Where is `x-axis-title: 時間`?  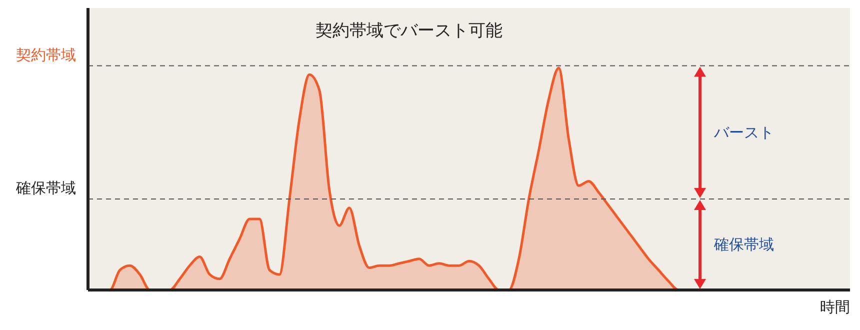 x-axis-title: 時間 is located at coordinates (835, 307).